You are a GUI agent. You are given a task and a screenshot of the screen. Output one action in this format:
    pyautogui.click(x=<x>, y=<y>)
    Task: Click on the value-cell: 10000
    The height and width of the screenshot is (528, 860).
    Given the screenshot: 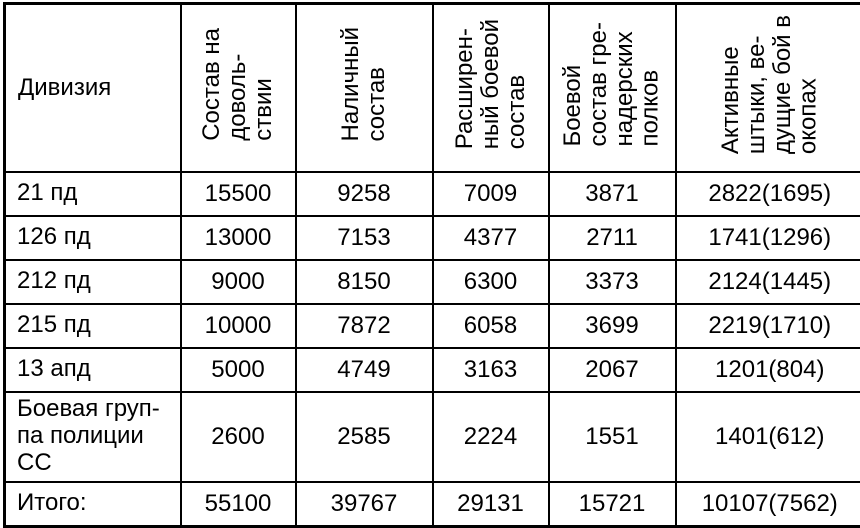 What is the action you would take?
    pyautogui.click(x=238, y=326)
    